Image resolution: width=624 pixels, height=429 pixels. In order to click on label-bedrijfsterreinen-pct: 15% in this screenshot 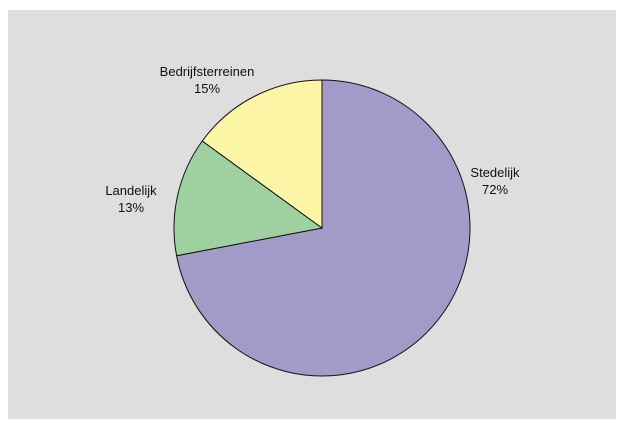, I will do `click(207, 88)`.